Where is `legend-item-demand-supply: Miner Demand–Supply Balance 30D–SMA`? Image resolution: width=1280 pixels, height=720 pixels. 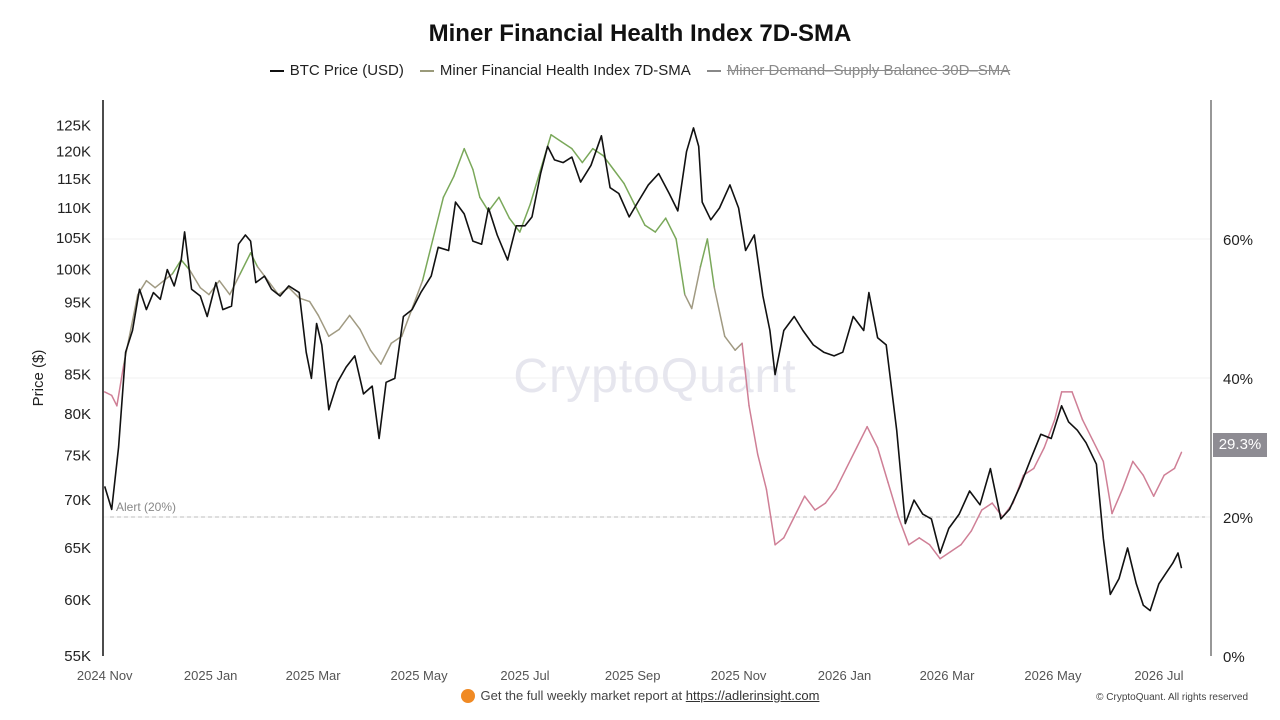
legend-item-demand-supply: Miner Demand–Supply Balance 30D–SMA is located at coordinates (858, 70).